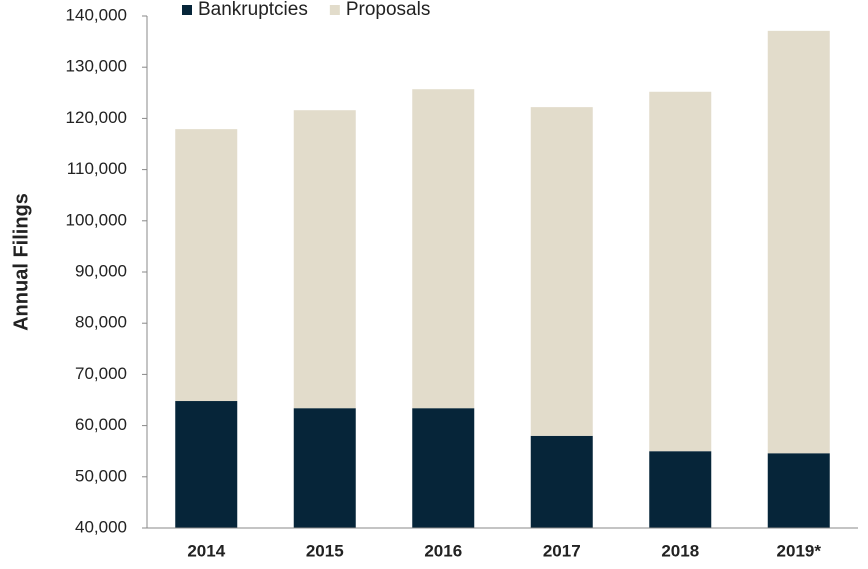  What do you see at coordinates (101, 373) in the screenshot?
I see `y-tick-label: 70,000` at bounding box center [101, 373].